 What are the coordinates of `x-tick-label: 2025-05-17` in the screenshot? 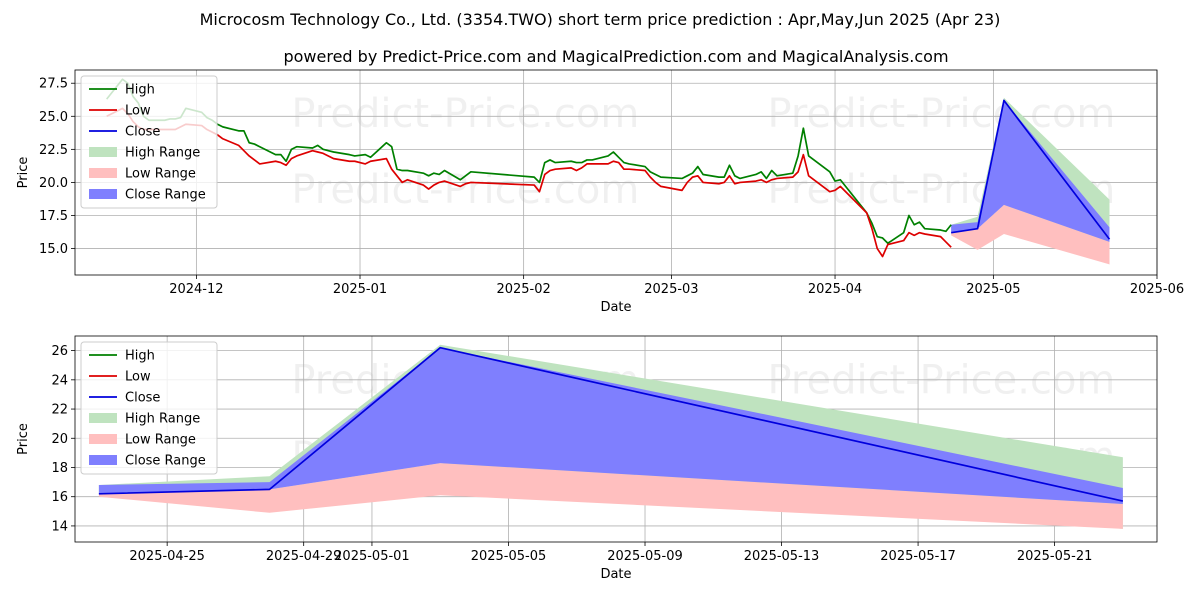 It's located at (918, 556).